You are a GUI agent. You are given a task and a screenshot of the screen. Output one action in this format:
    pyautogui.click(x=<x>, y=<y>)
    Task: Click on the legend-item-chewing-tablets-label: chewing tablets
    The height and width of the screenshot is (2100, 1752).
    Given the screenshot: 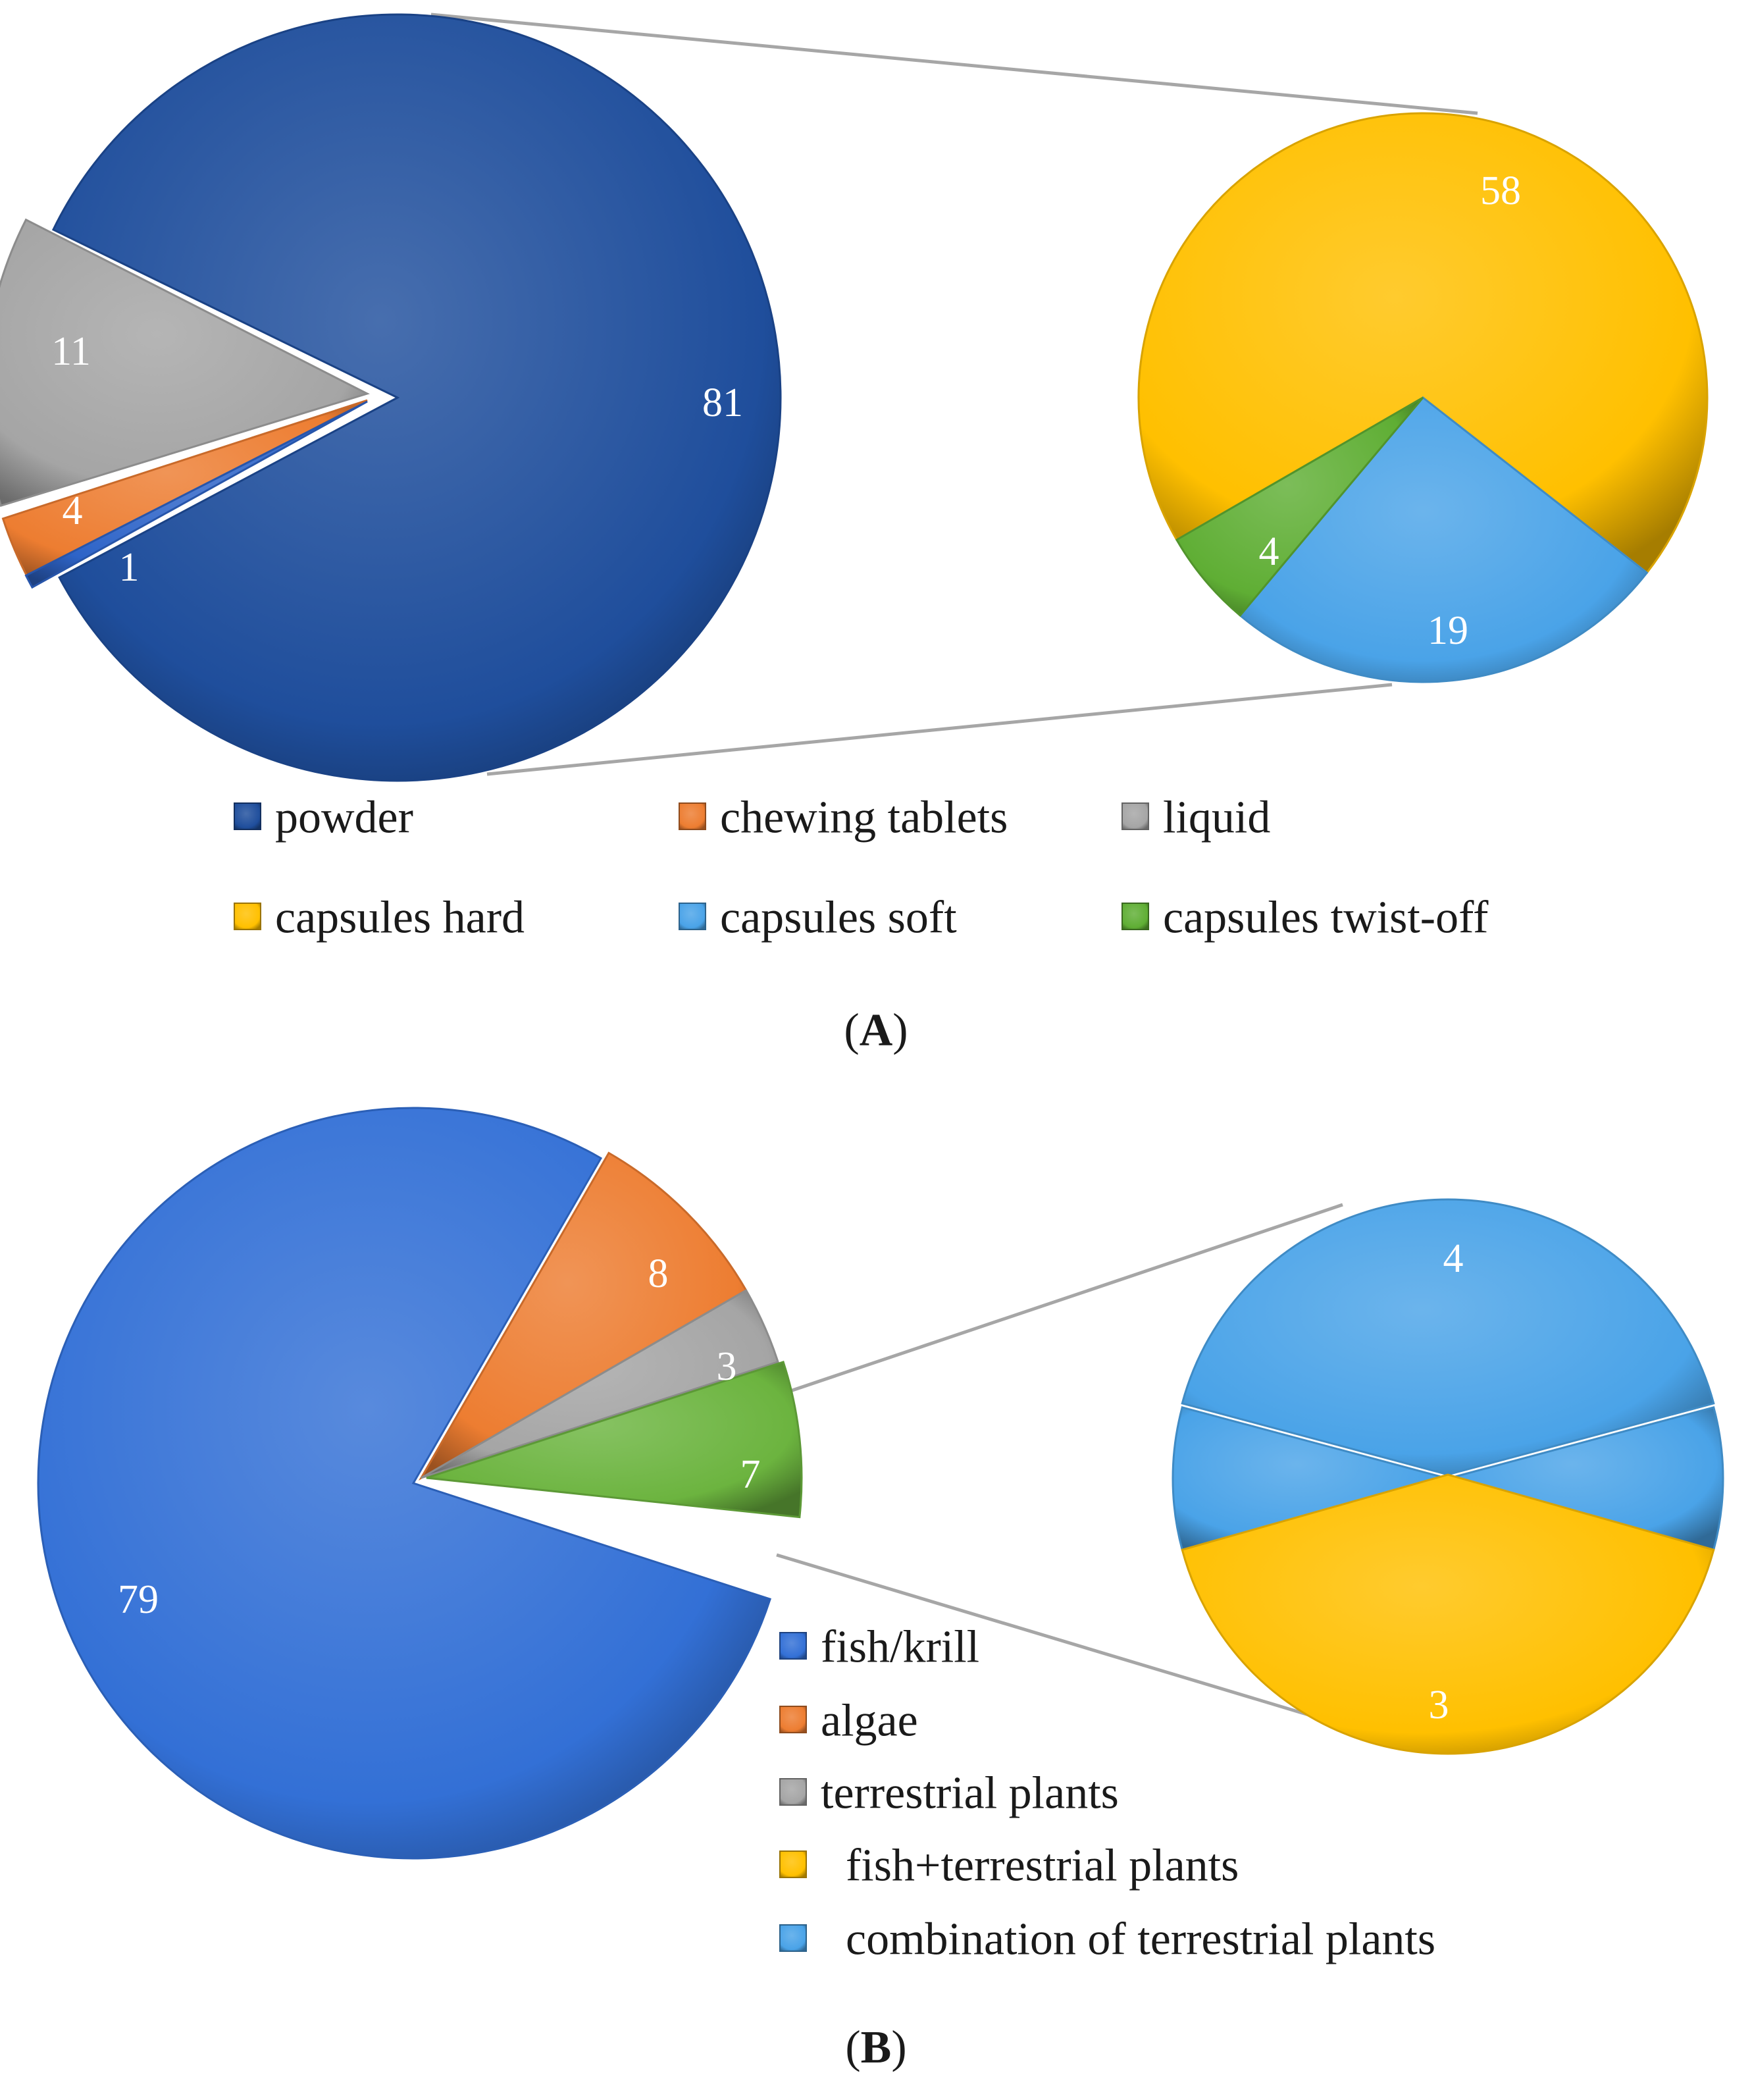 What is the action you would take?
    pyautogui.click(x=864, y=818)
    